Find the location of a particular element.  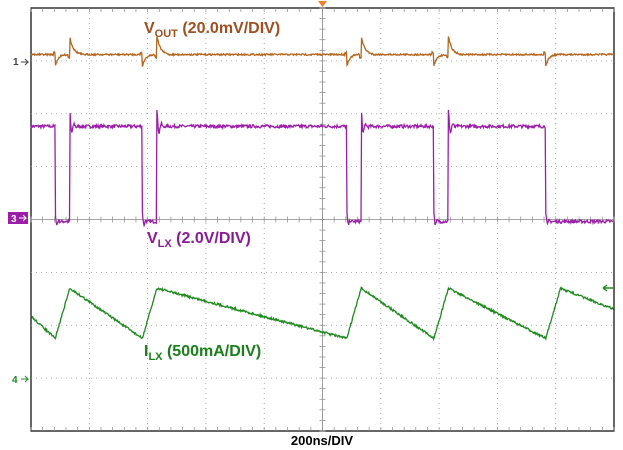

ilx-label: ILX (500mA/DIV) is located at coordinates (202, 353).